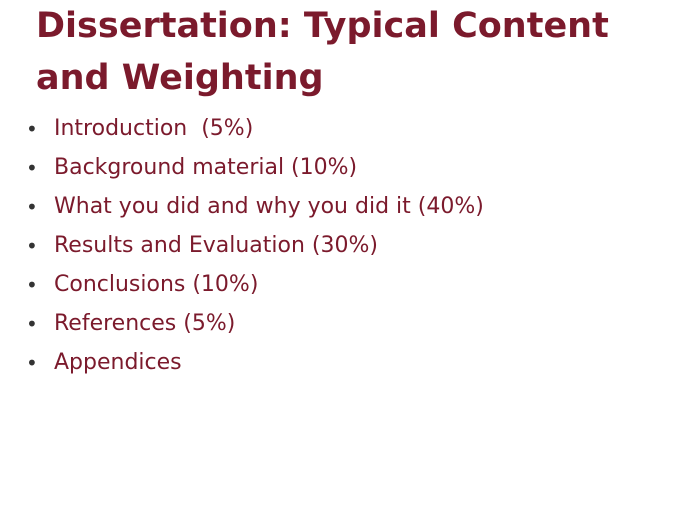 This screenshot has width=682, height=510. Describe the element at coordinates (269, 206) in the screenshot. I see `list-item-text: What you did and why you did it (40%)` at that location.